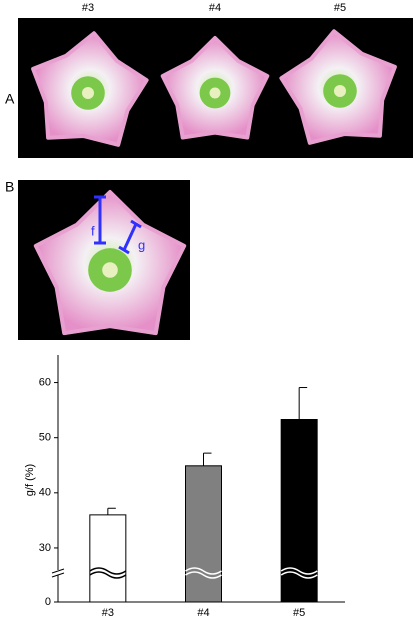 This screenshot has height=621, width=415. Describe the element at coordinates (45, 548) in the screenshot. I see `y-tick-label: 30` at that location.